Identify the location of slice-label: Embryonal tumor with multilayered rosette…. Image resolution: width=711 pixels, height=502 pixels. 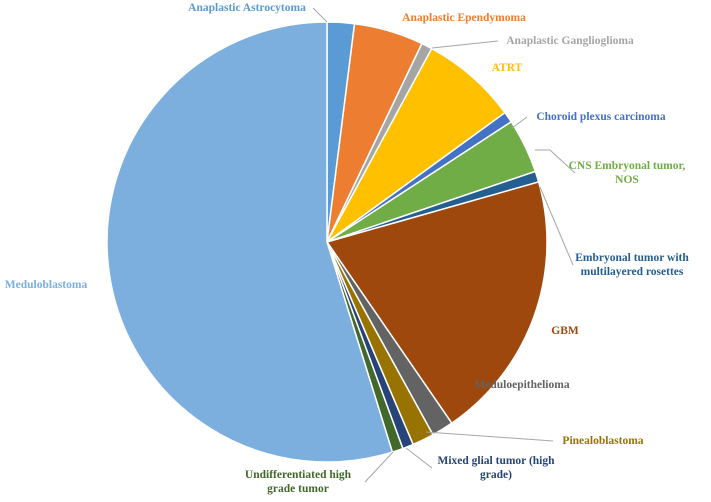
(632, 265).